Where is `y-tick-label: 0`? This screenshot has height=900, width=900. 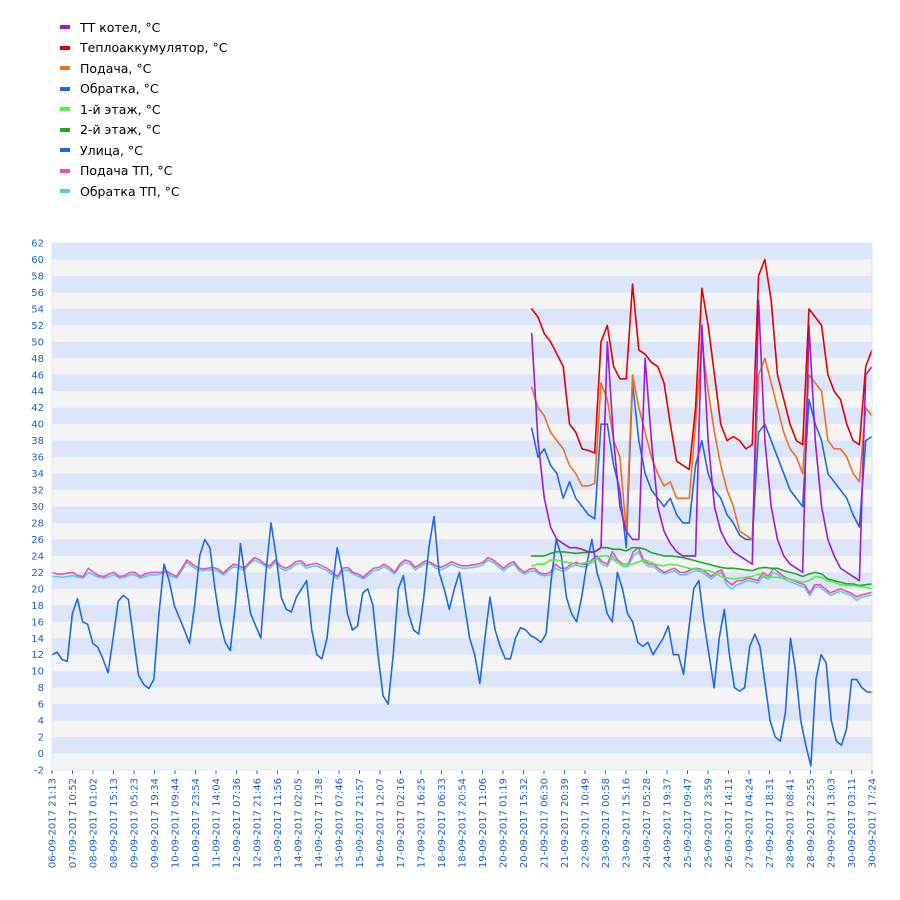
y-tick-label: 0 is located at coordinates (41, 754).